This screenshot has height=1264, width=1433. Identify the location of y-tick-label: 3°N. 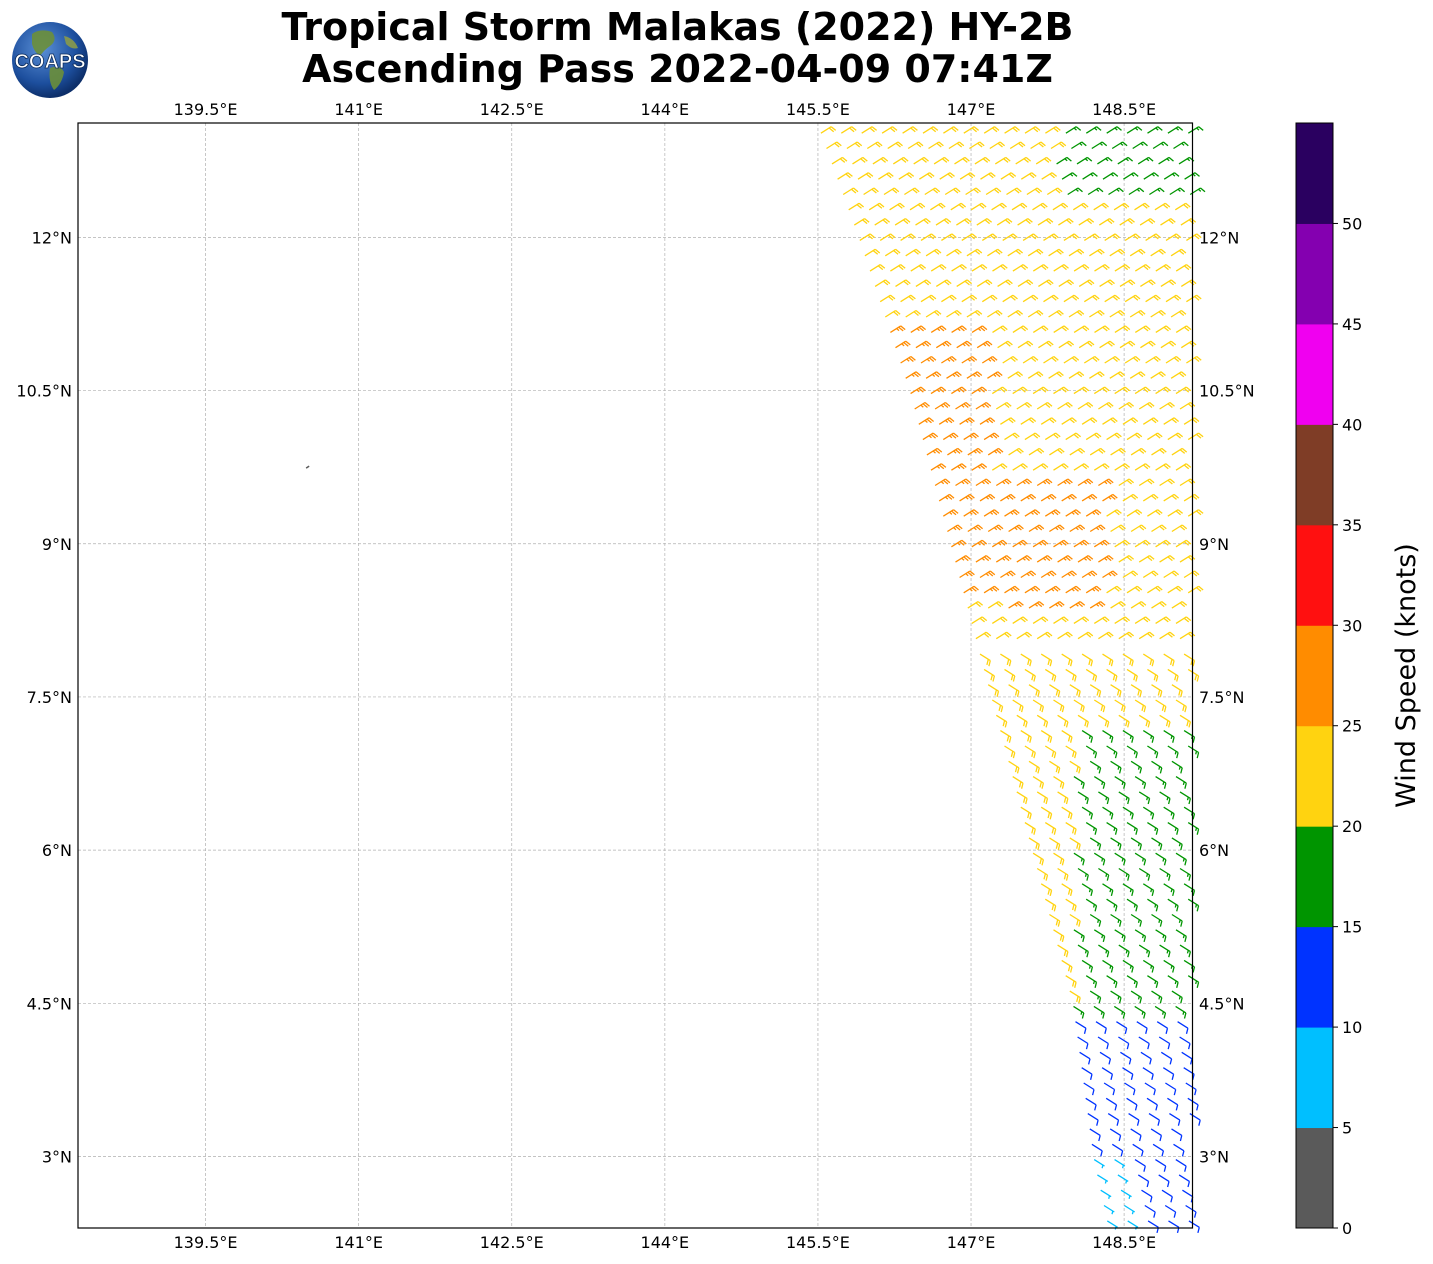
(57, 1157).